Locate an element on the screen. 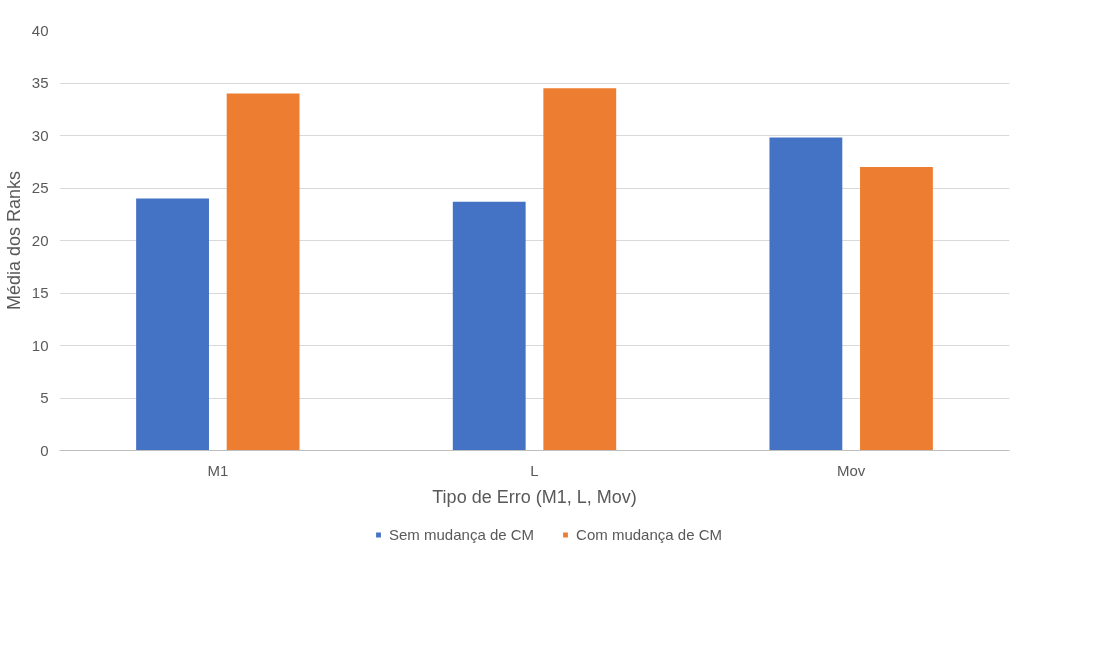  legend-label: Sem mudança de CM is located at coordinates (462, 534).